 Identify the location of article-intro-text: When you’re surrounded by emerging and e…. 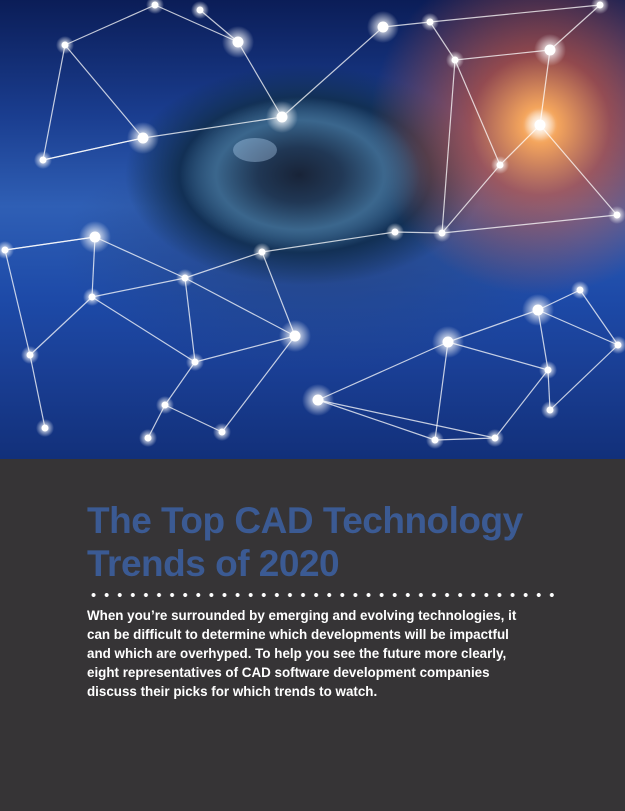
(302, 653).